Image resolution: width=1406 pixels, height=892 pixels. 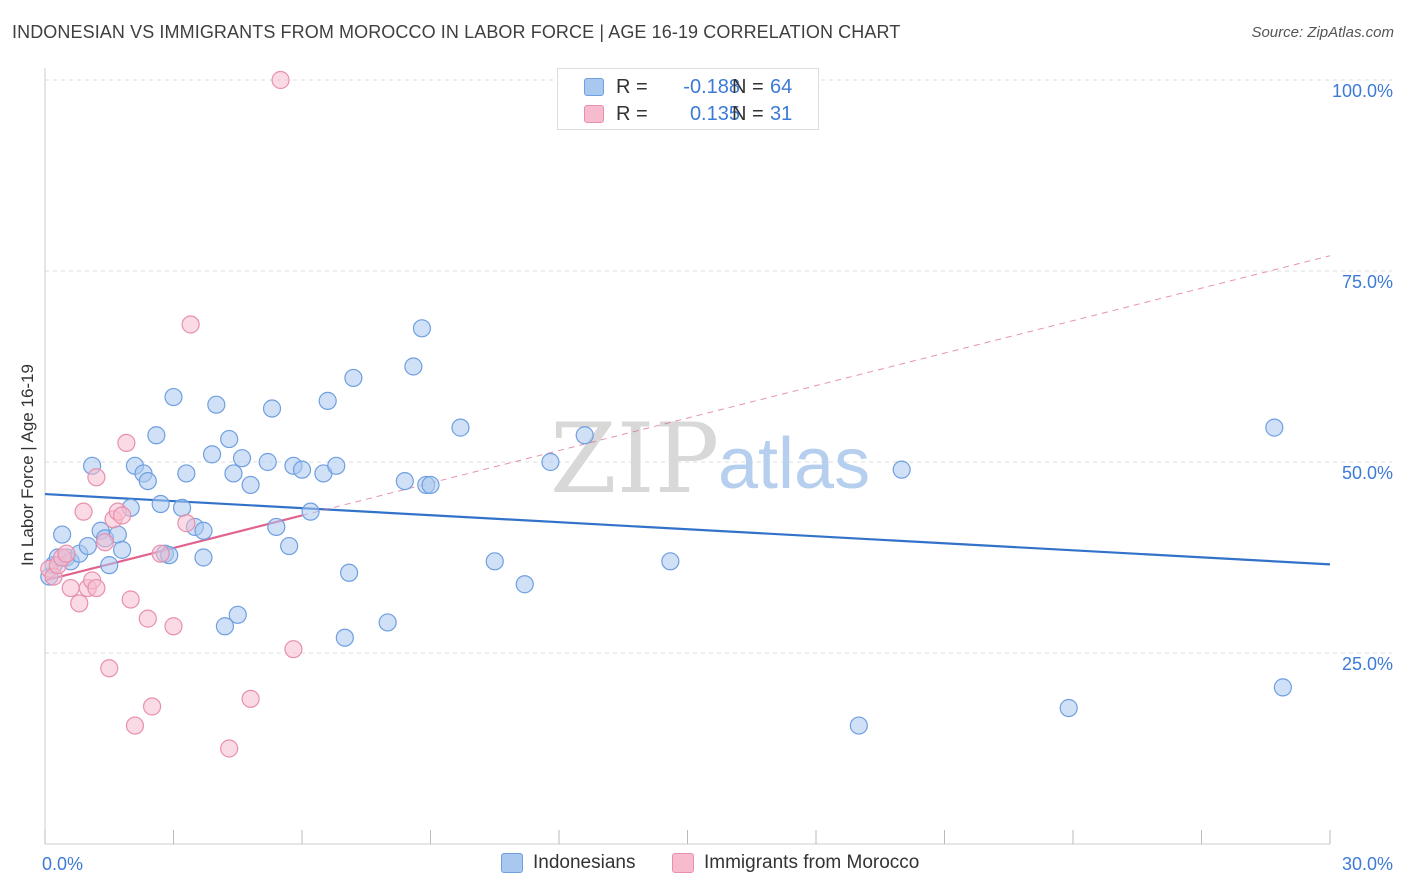 What do you see at coordinates (1322, 32) in the screenshot?
I see `source-credit: Source: ZipAtlas.com` at bounding box center [1322, 32].